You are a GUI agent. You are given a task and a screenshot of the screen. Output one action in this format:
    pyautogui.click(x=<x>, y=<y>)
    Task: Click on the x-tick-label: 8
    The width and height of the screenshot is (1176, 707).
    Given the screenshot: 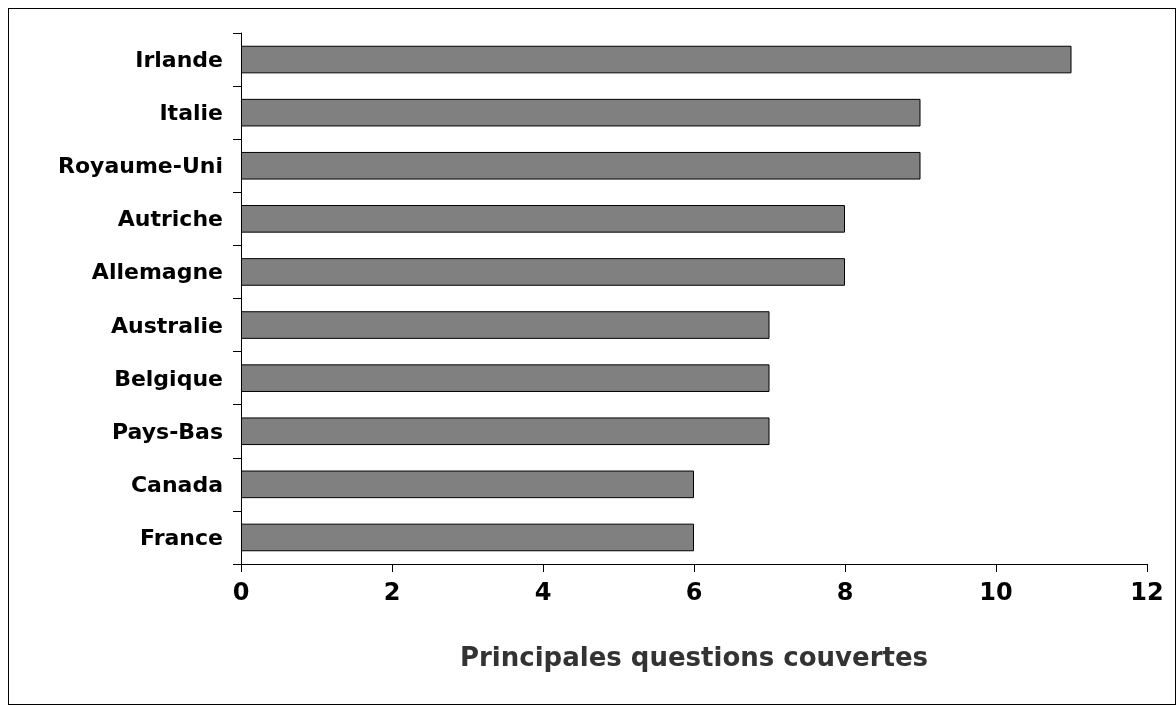 What is the action you would take?
    pyautogui.click(x=845, y=592)
    